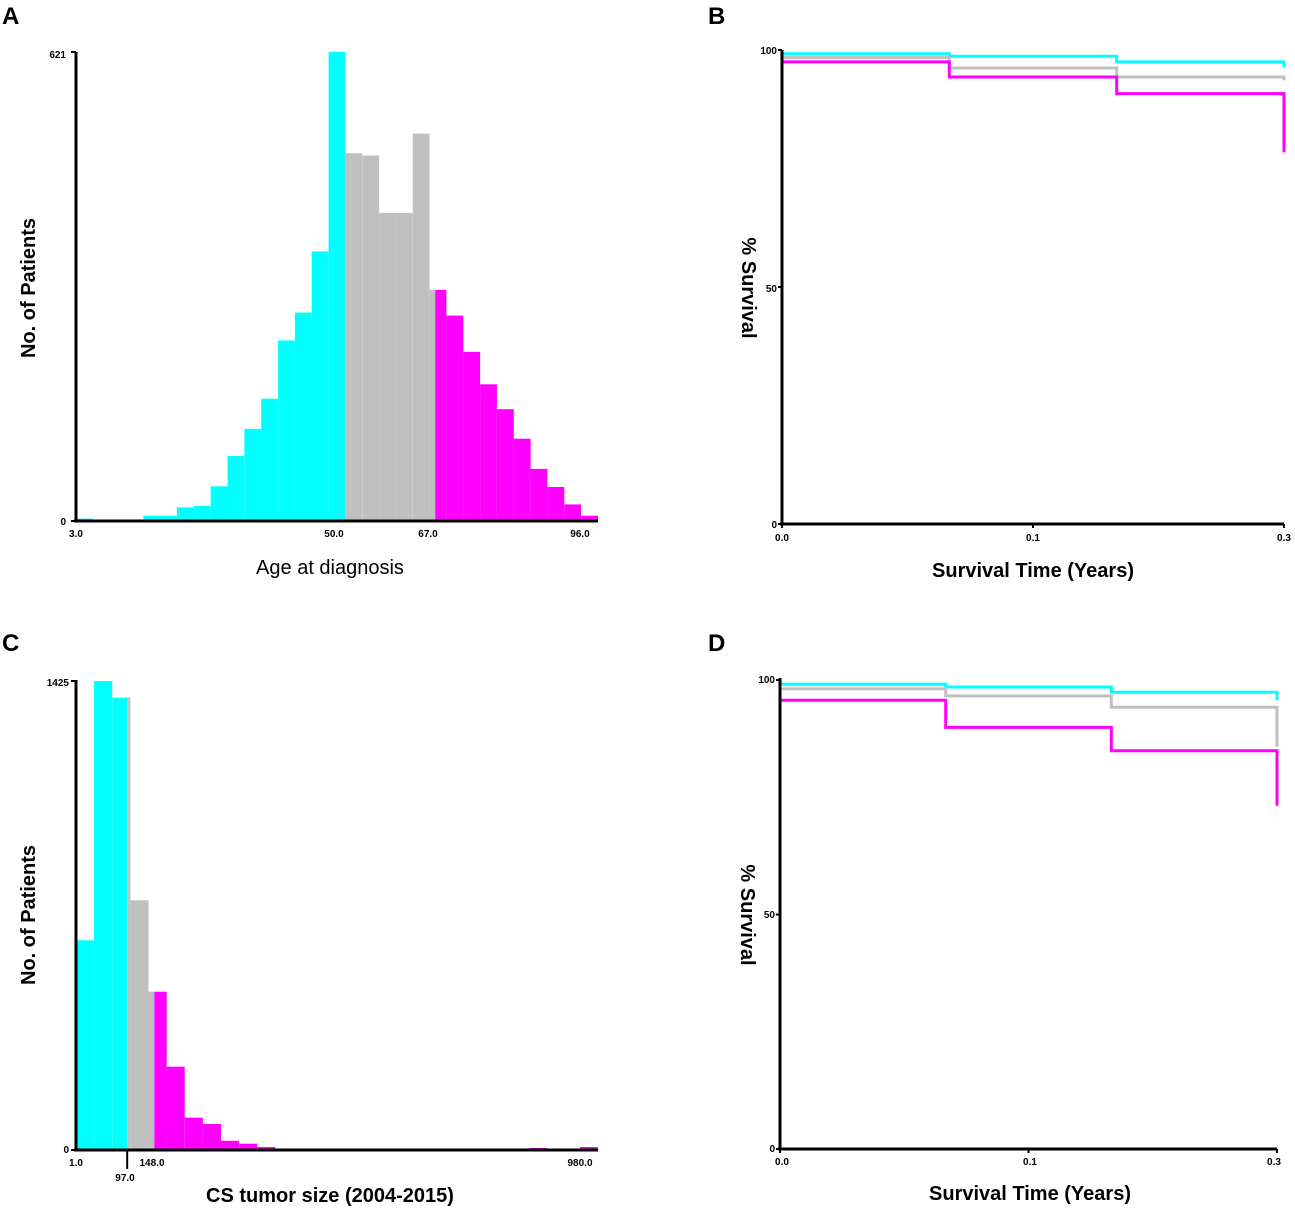  What do you see at coordinates (29, 288) in the screenshot?
I see `y-axis-title-a: No. of Patients` at bounding box center [29, 288].